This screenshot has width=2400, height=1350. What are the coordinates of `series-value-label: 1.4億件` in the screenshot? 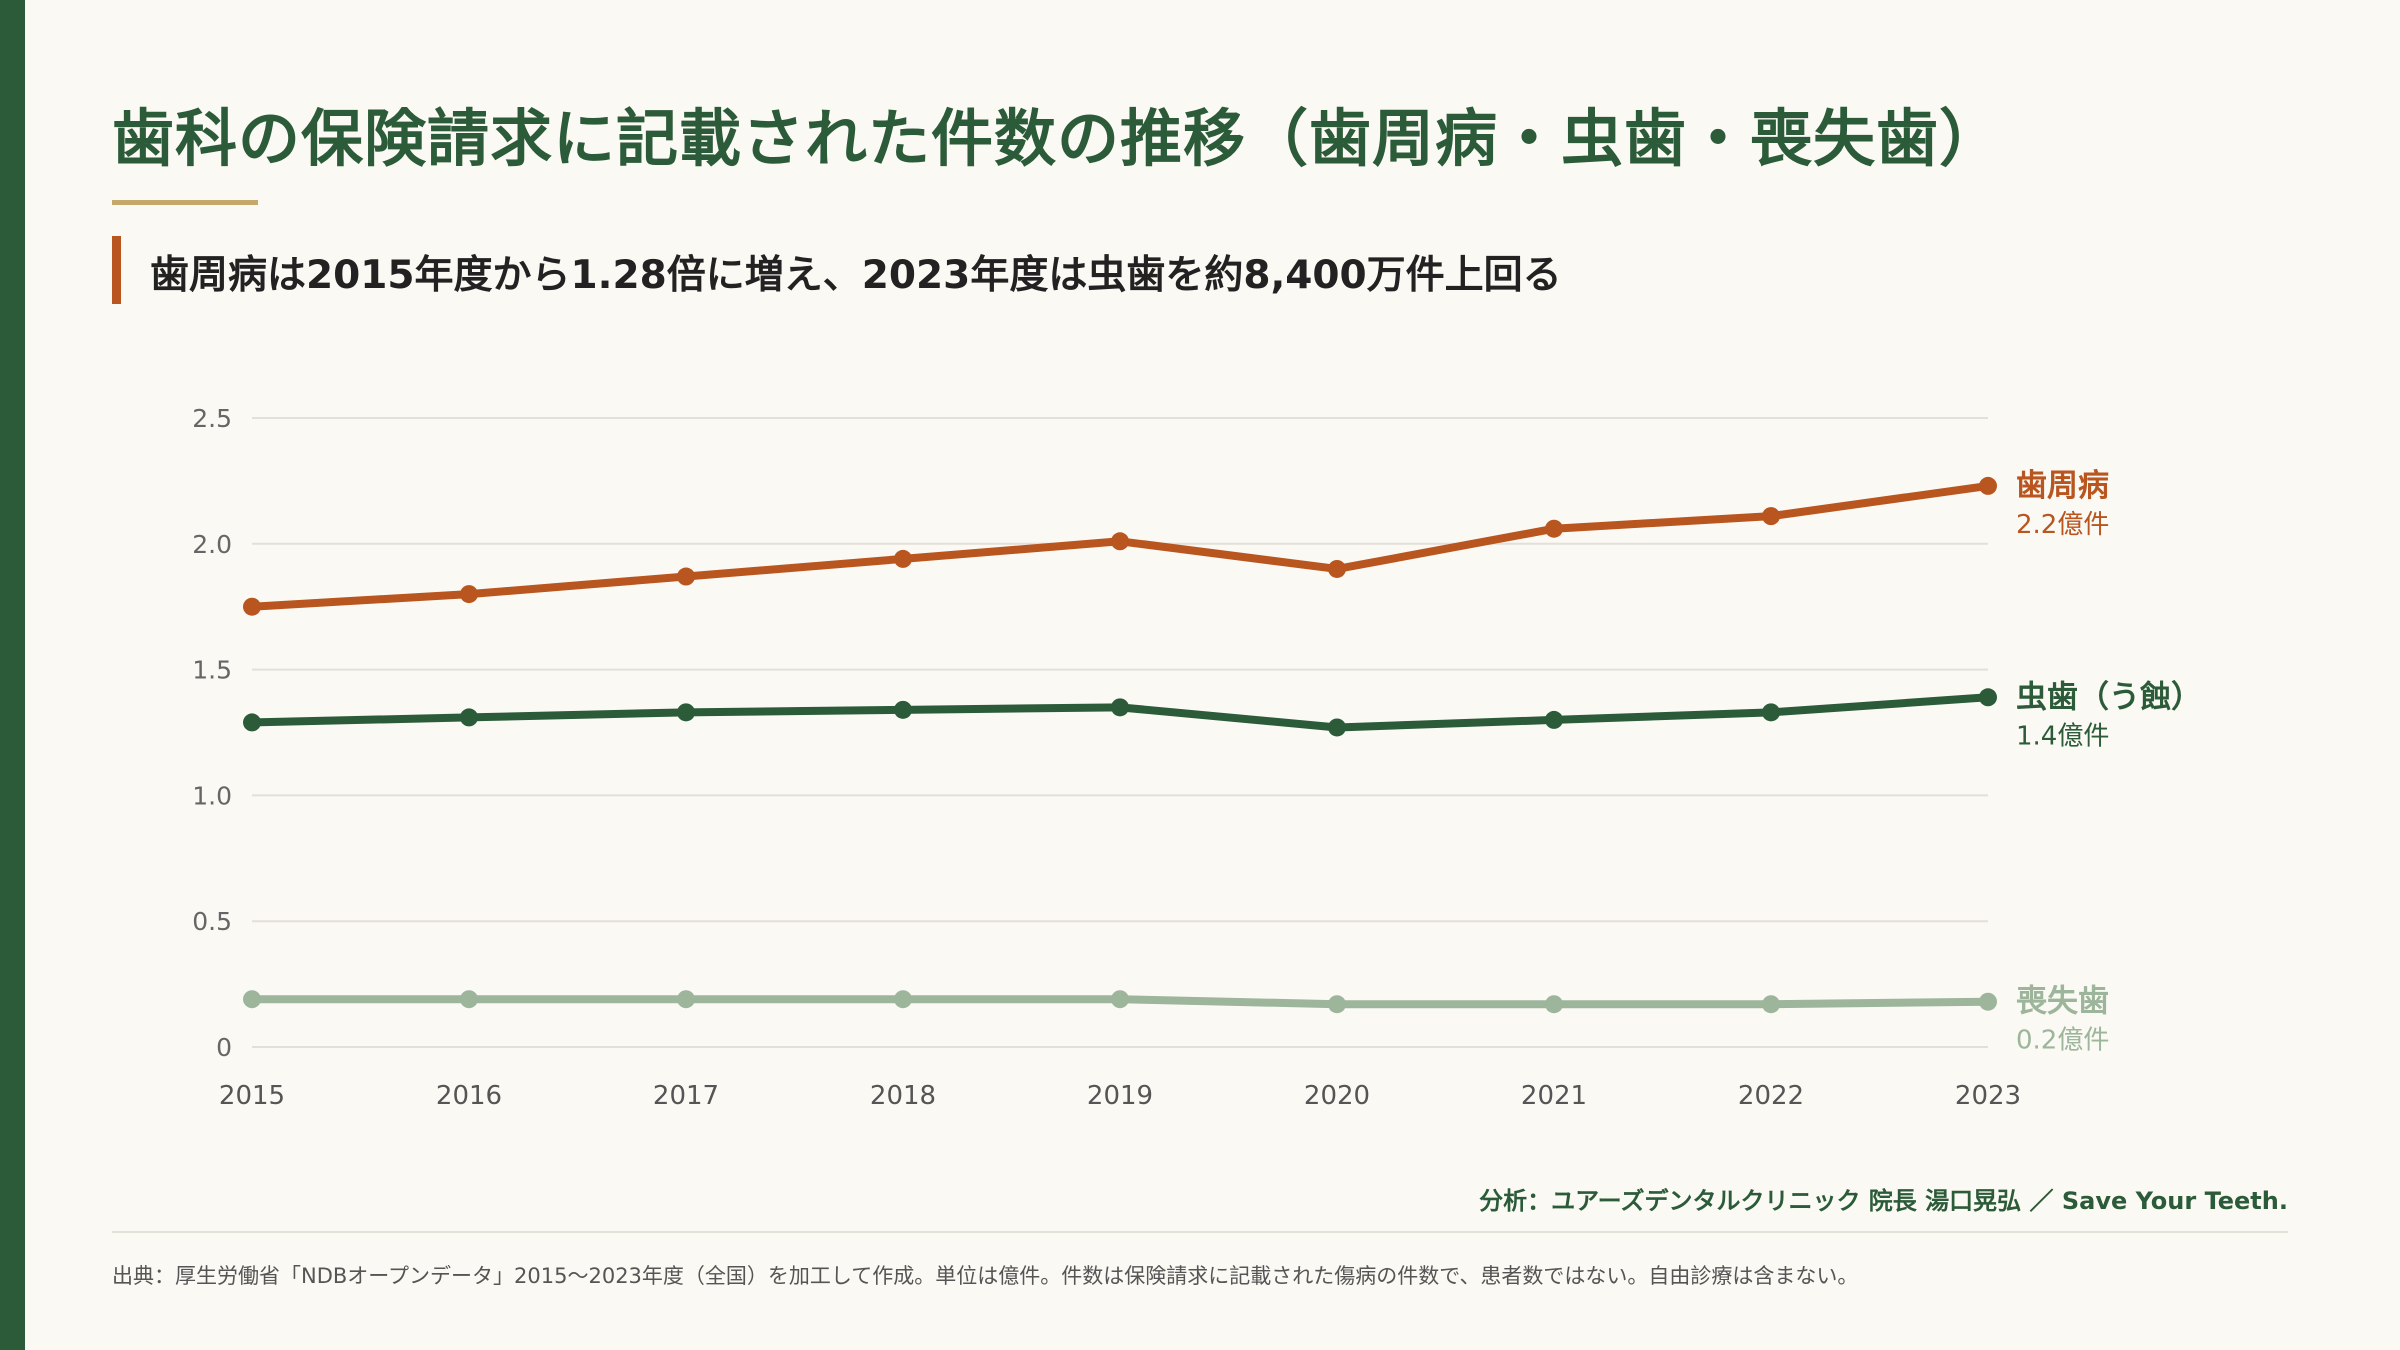 It's located at (2062, 736).